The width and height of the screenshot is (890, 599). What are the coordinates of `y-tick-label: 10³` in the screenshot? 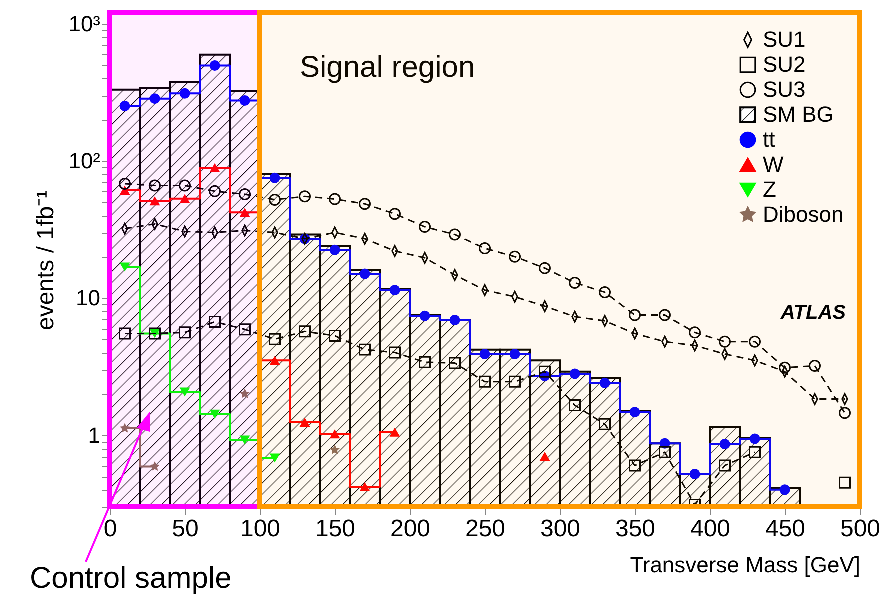 It's located at (84, 23).